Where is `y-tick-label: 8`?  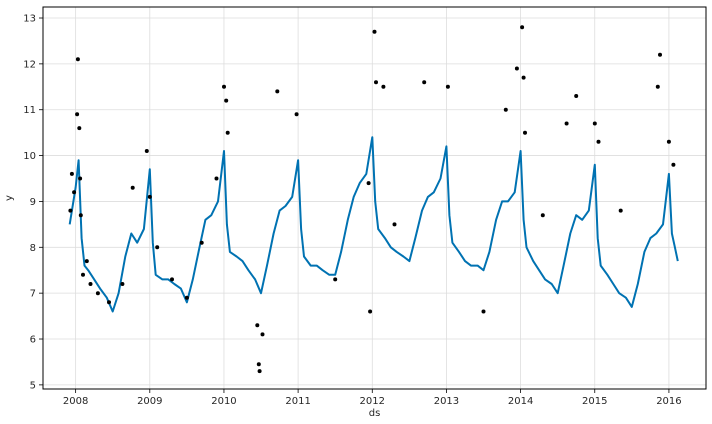
y-tick-label: 8 is located at coordinates (33, 248).